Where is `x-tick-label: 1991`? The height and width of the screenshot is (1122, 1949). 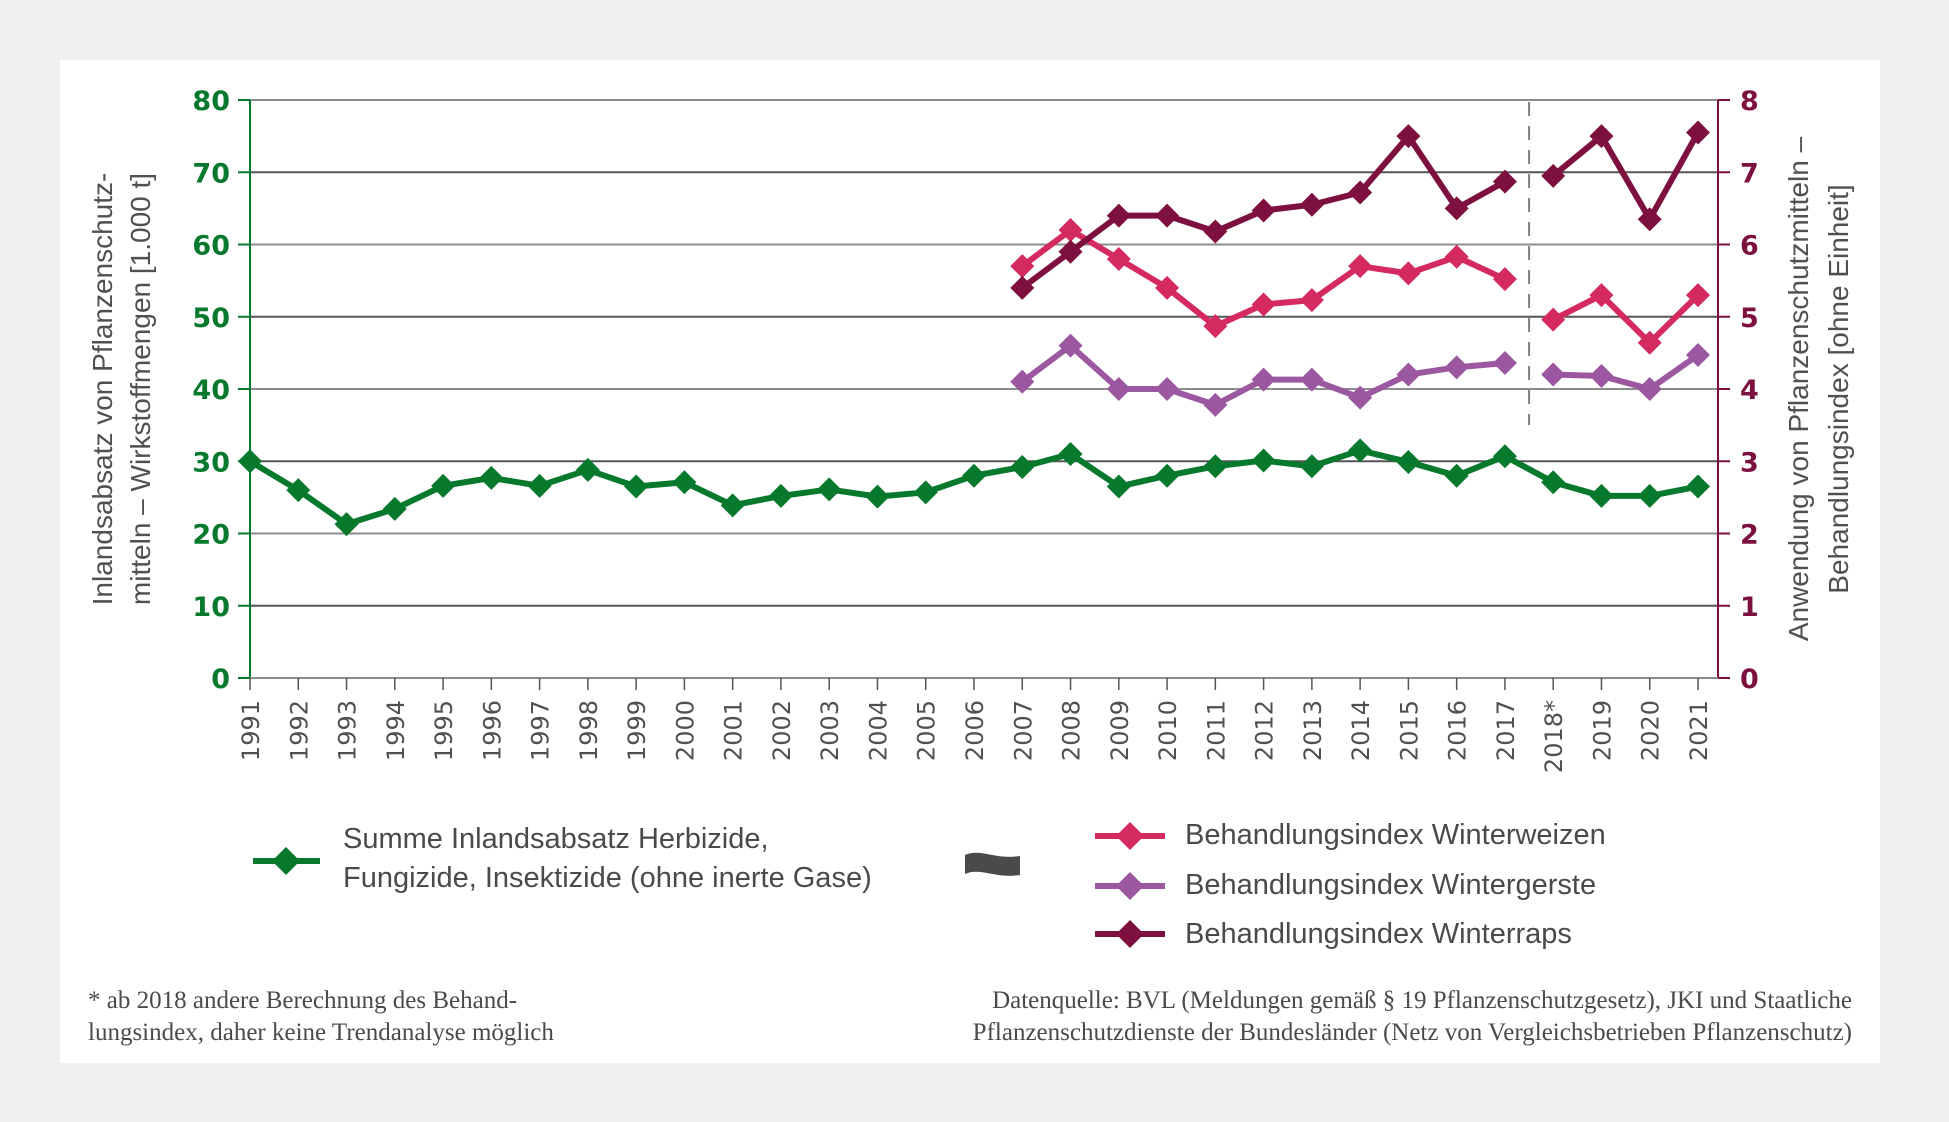 x-tick-label: 1991 is located at coordinates (251, 730).